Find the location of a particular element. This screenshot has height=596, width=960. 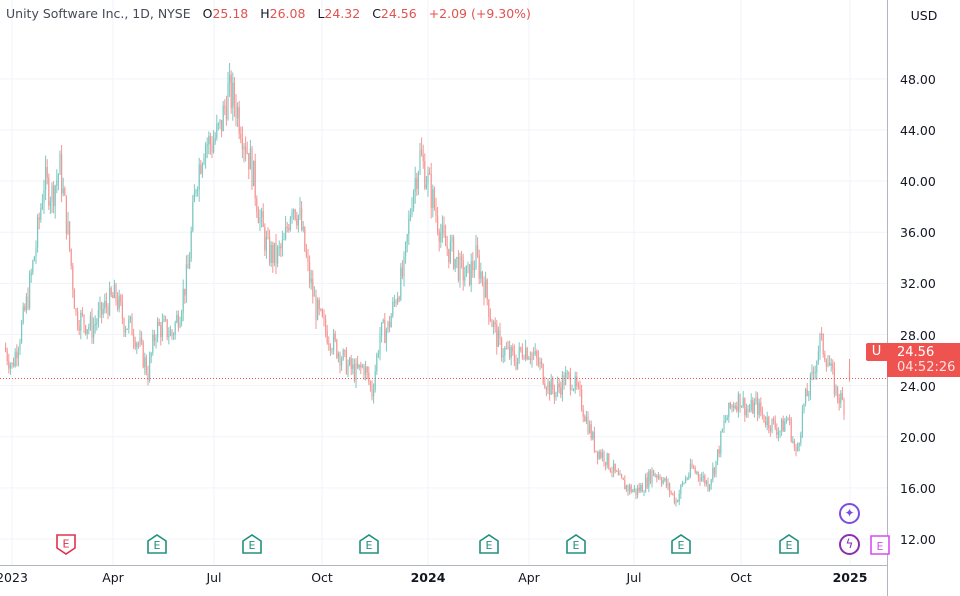

time-tick: 2023 is located at coordinates (14, 577).